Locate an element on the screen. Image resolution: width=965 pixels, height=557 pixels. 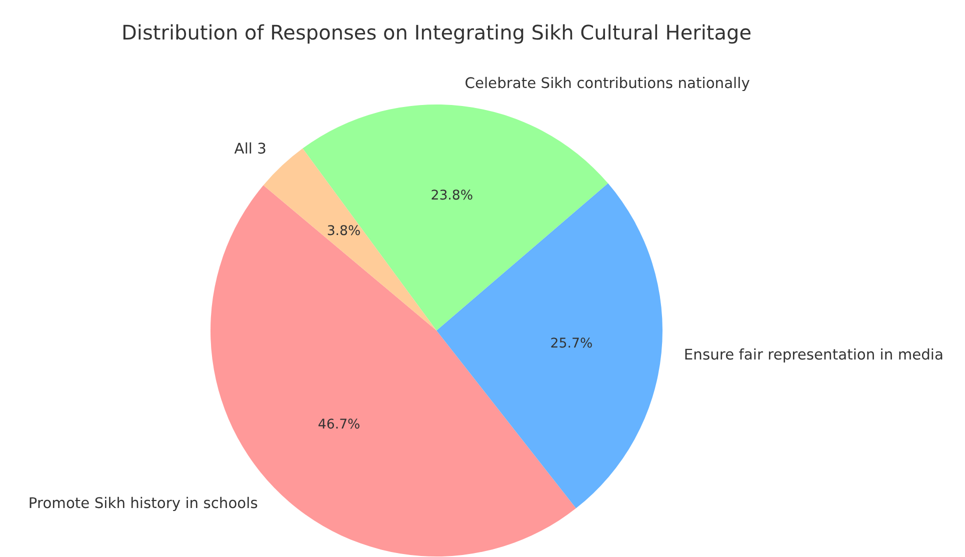
chart-title: Distribution of Responses on Integrating Sikh Cultural Heritage is located at coordinates (437, 32).